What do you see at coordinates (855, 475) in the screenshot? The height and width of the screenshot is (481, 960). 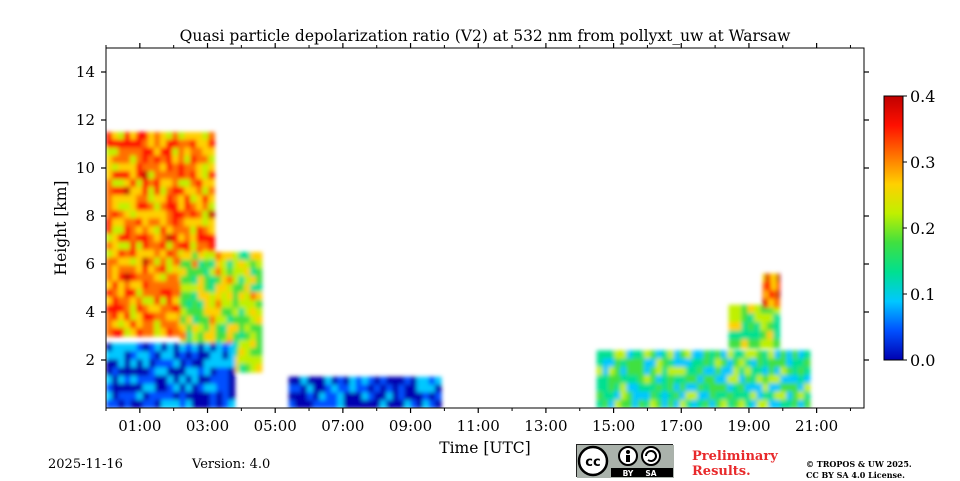 I see `copyright-line2: CC BY SA 4.0 License.` at bounding box center [855, 475].